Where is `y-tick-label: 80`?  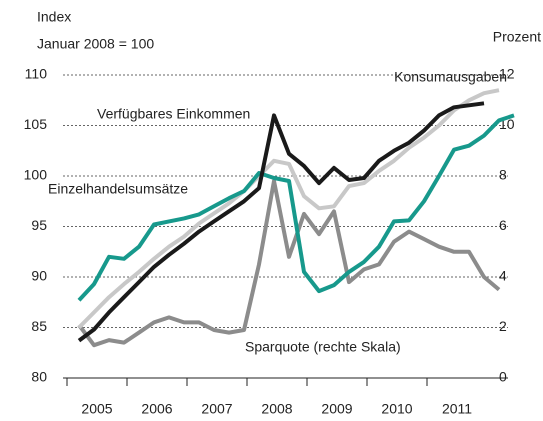
y-tick-label: 80 is located at coordinates (39, 377).